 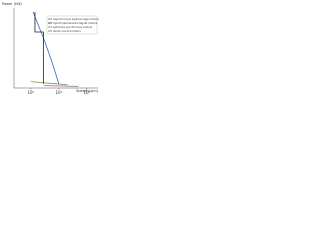 I want to click on x-tick-label: 10⁵, so click(x=87, y=92).